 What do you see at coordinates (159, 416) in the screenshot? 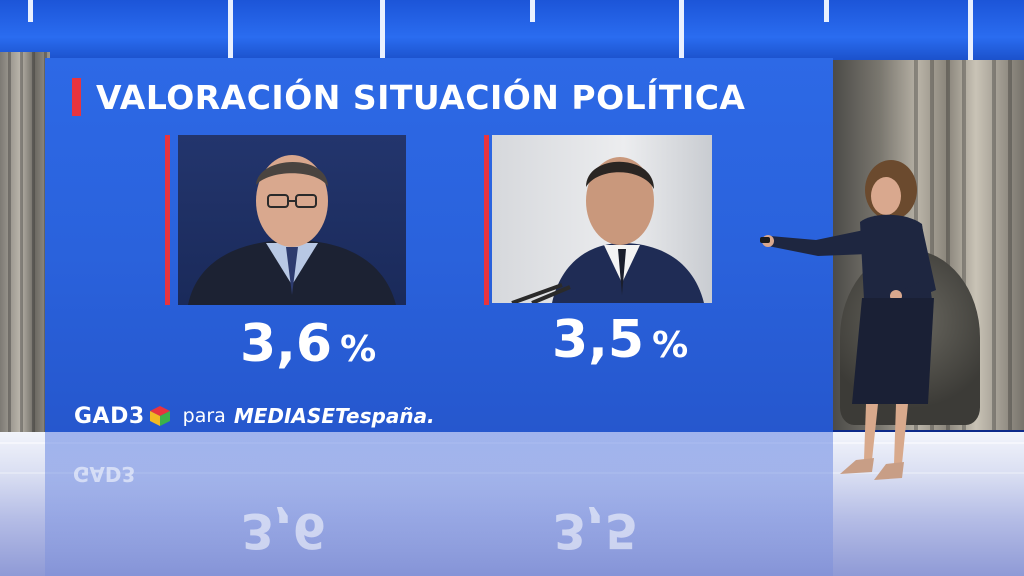
I see `gad3-cube-icon` at bounding box center [159, 416].